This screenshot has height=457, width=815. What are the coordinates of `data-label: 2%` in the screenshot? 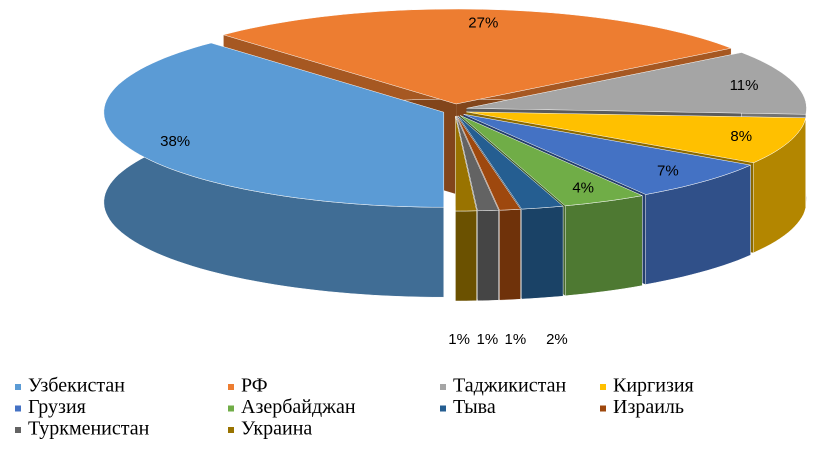 It's located at (557, 339).